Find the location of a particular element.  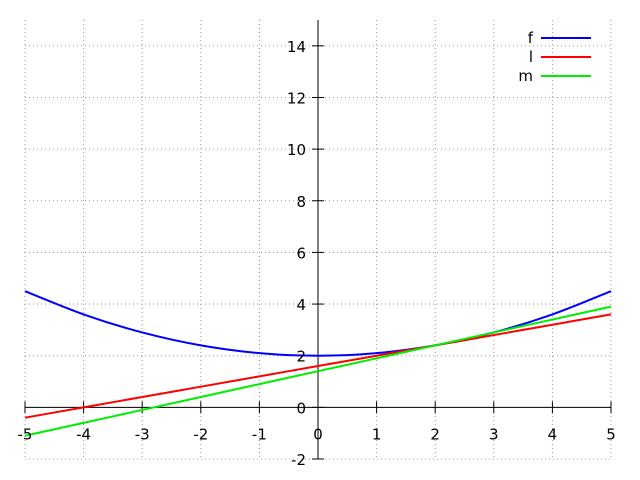

x-tick-label: 1 is located at coordinates (377, 434).